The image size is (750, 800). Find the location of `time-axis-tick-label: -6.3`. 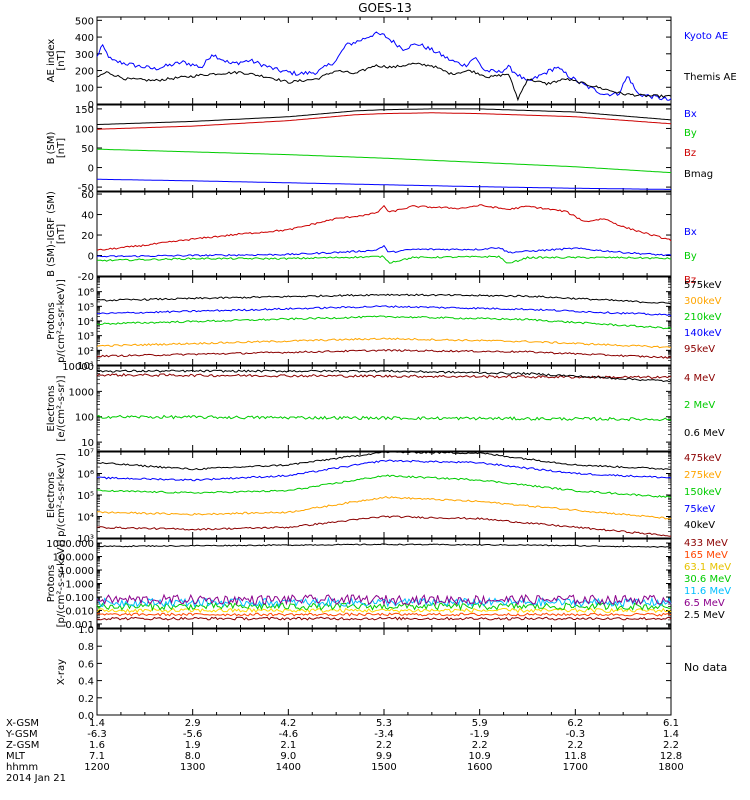

time-axis-tick-label: -6.3 is located at coordinates (97, 734).